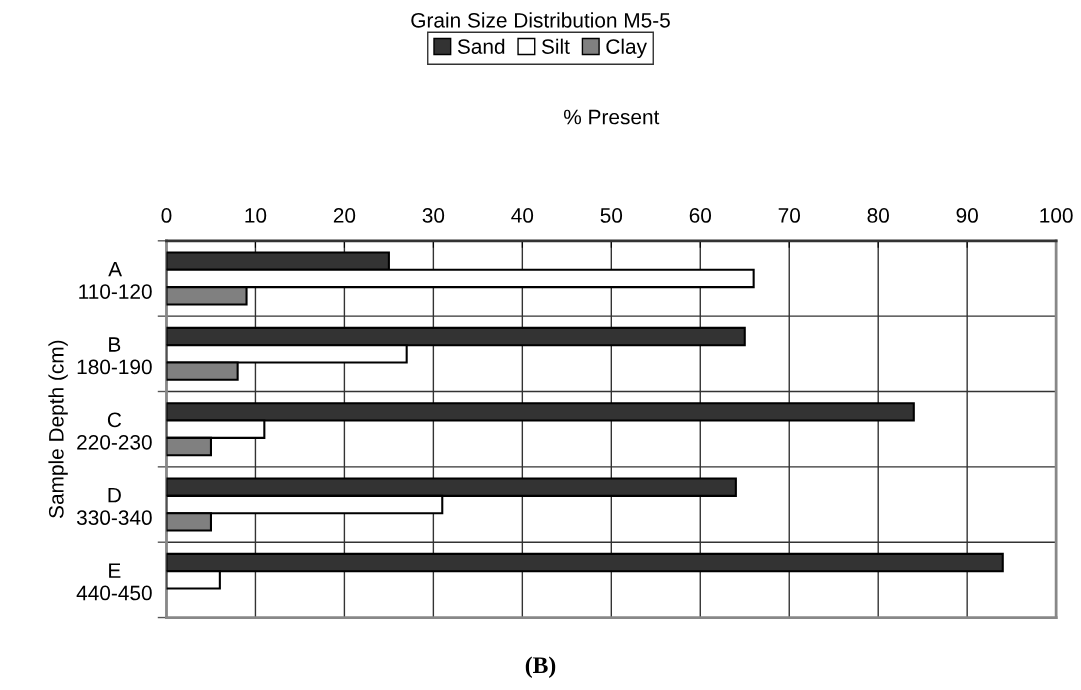  I want to click on y-tick-label: C 220-230, so click(114, 431).